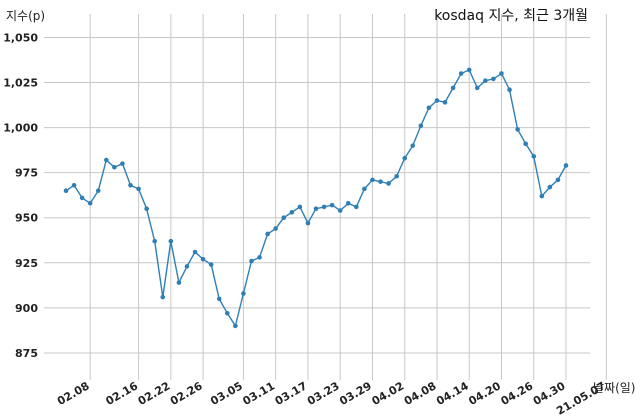 This screenshot has height=418, width=640. Describe the element at coordinates (614, 388) in the screenshot. I see `x-axis-label: 날짜(일)` at that location.